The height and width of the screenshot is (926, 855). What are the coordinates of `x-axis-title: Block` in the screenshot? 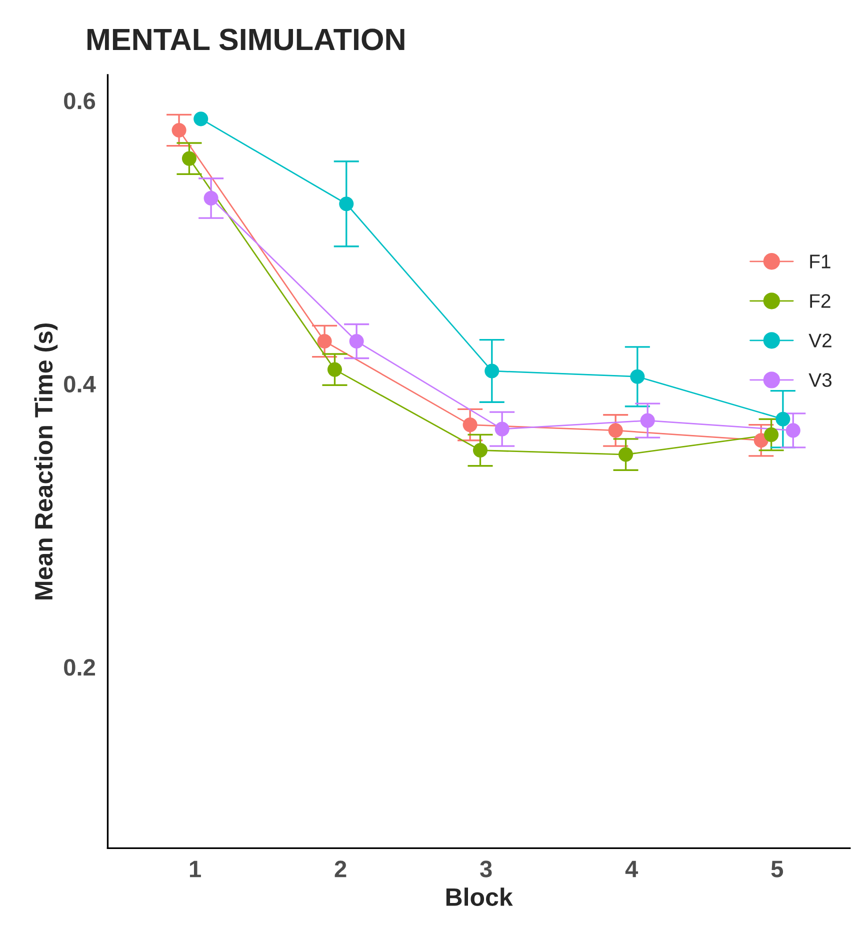 It's located at (479, 897).